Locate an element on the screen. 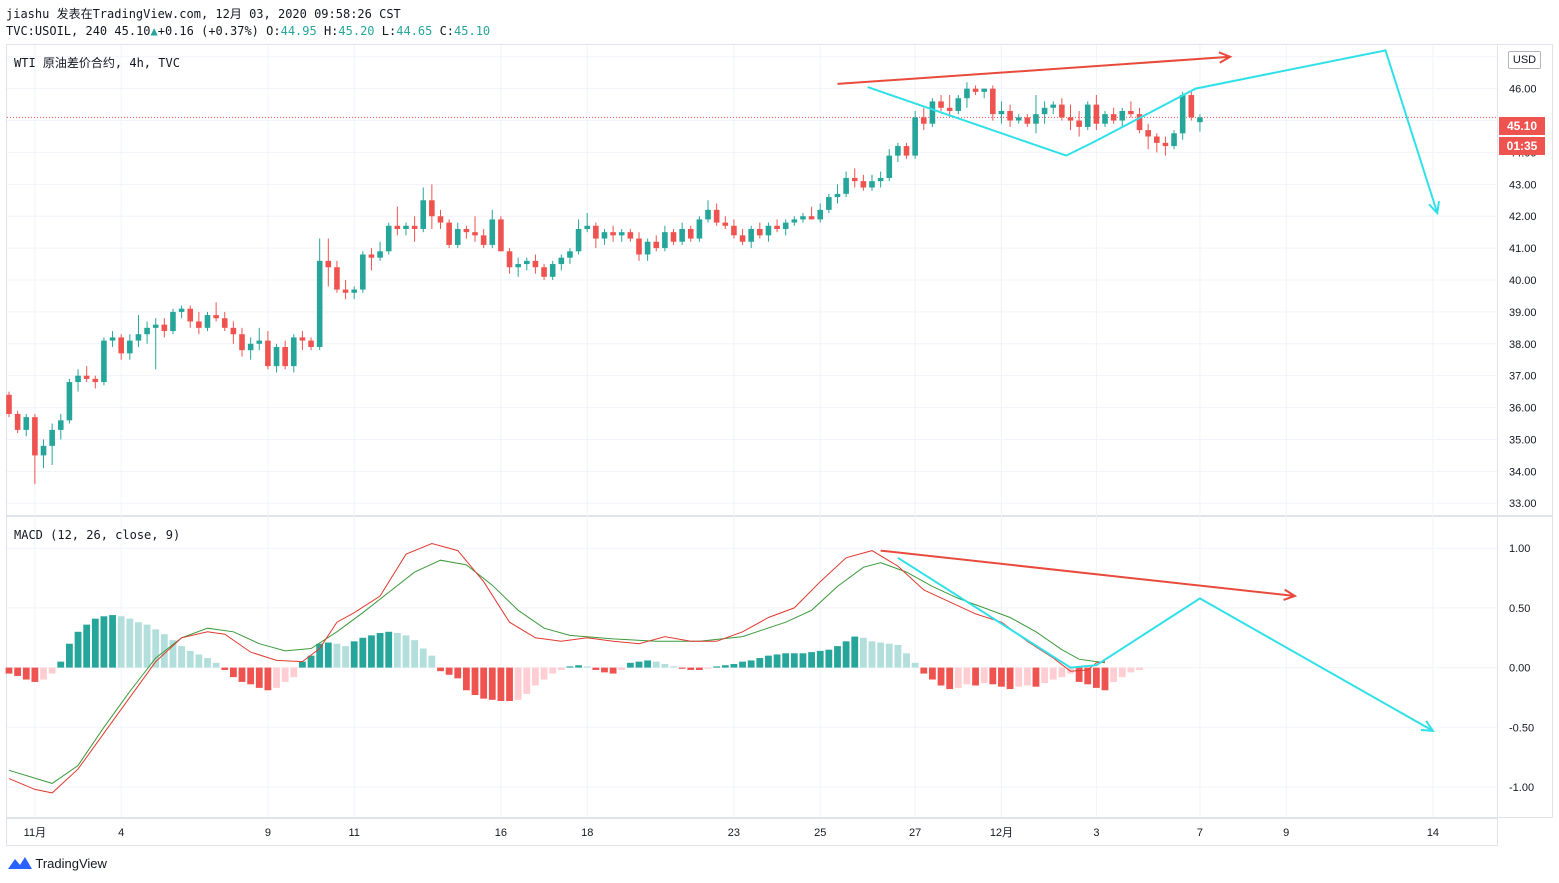 The height and width of the screenshot is (883, 1559). macd-tick-label: -1.00 is located at coordinates (1521, 788).